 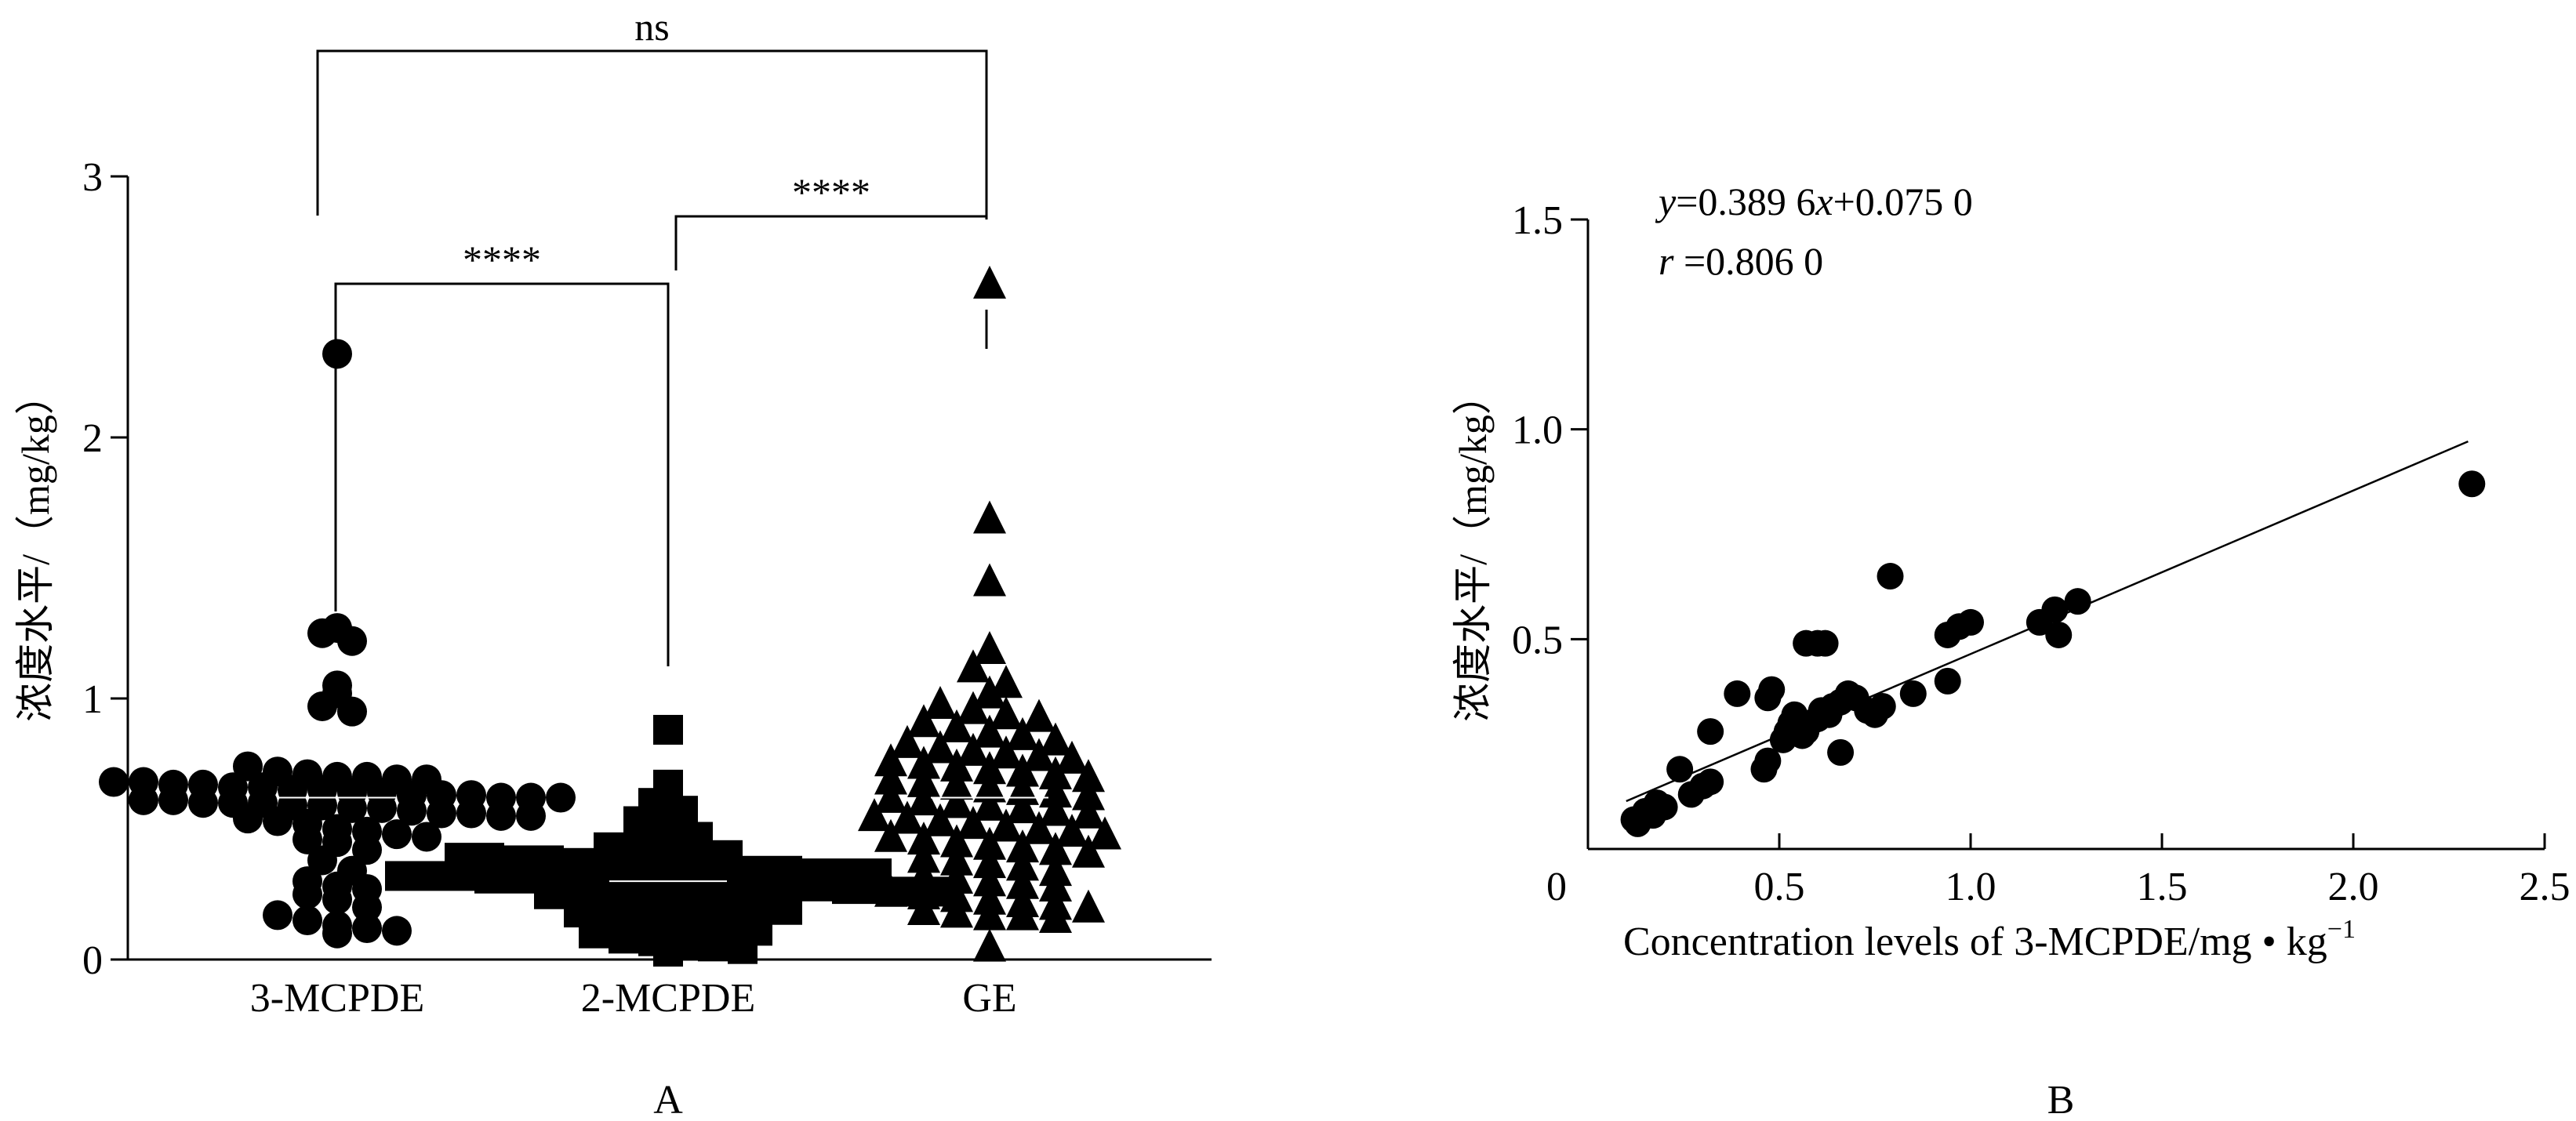 I want to click on y-tick-label: 0.5, so click(x=1537, y=640).